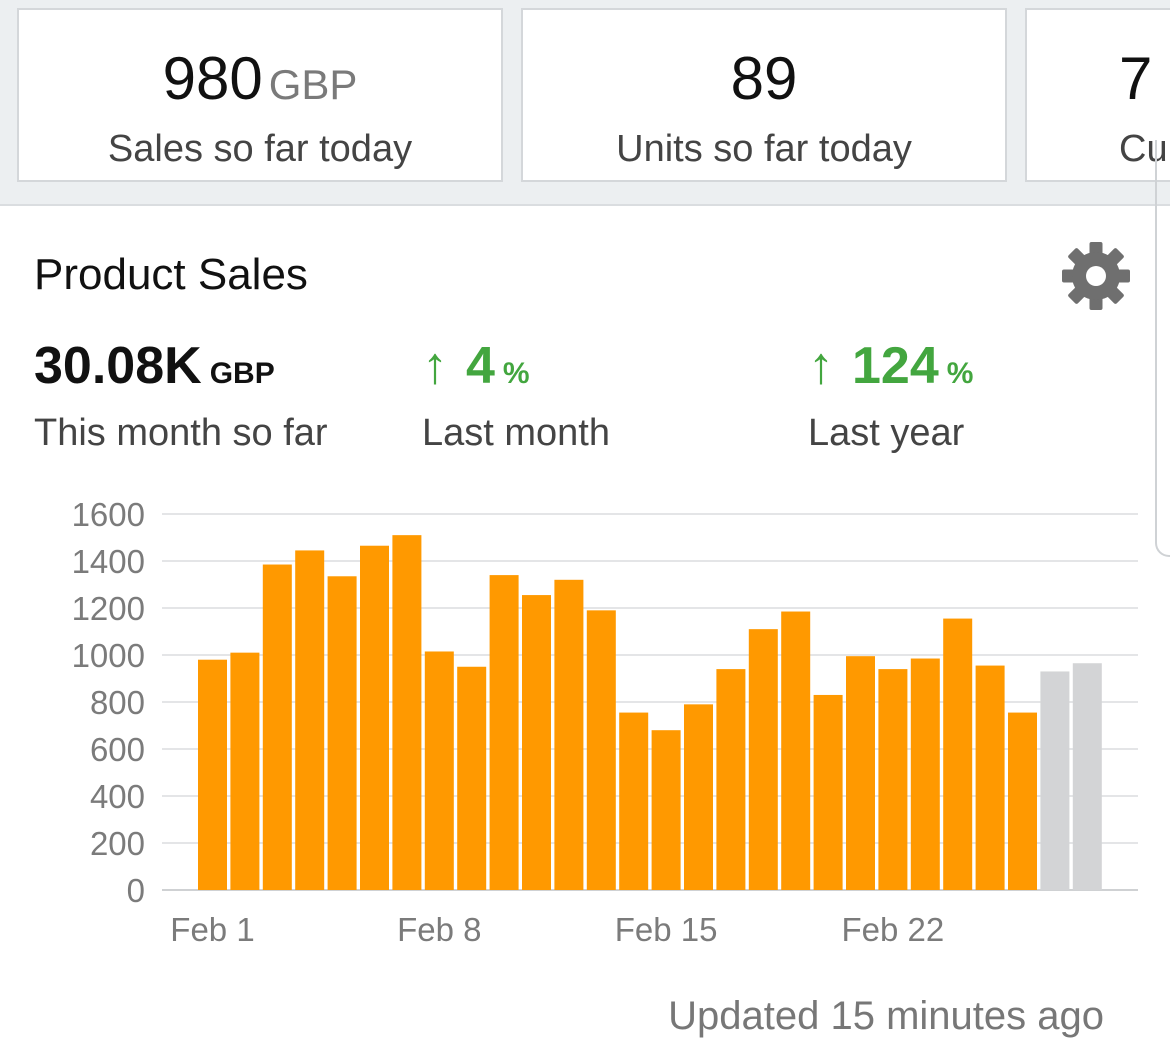  What do you see at coordinates (117, 749) in the screenshot?
I see `y-tick-label: 600` at bounding box center [117, 749].